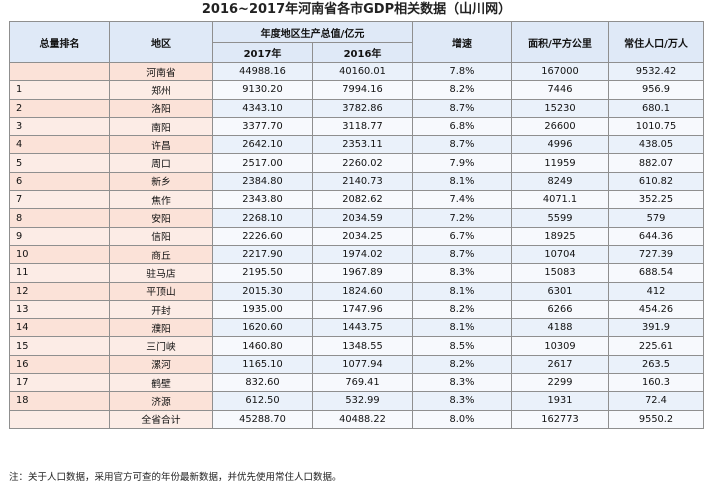  I want to click on cell-gdp-2016: 1348.55, so click(362, 346).